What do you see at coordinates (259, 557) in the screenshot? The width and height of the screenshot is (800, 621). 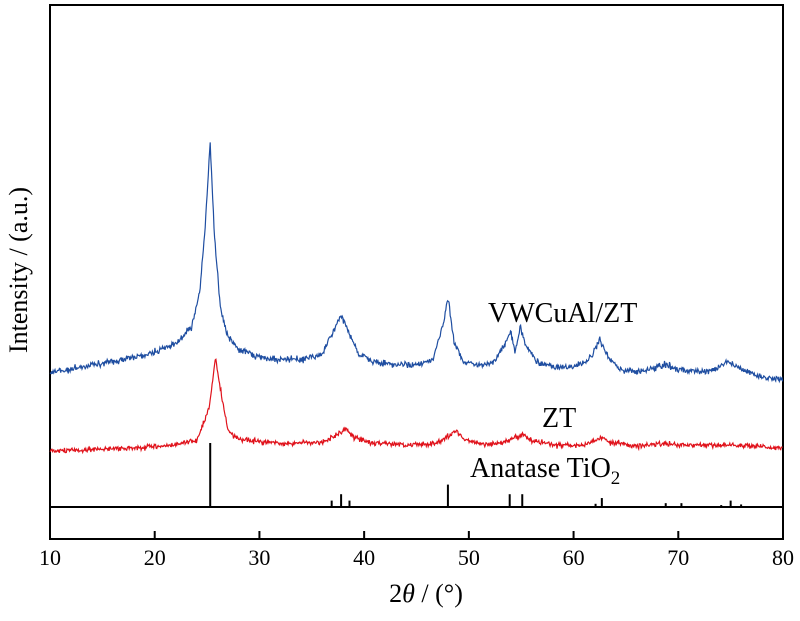 I see `x-tick-label: 30` at bounding box center [259, 557].